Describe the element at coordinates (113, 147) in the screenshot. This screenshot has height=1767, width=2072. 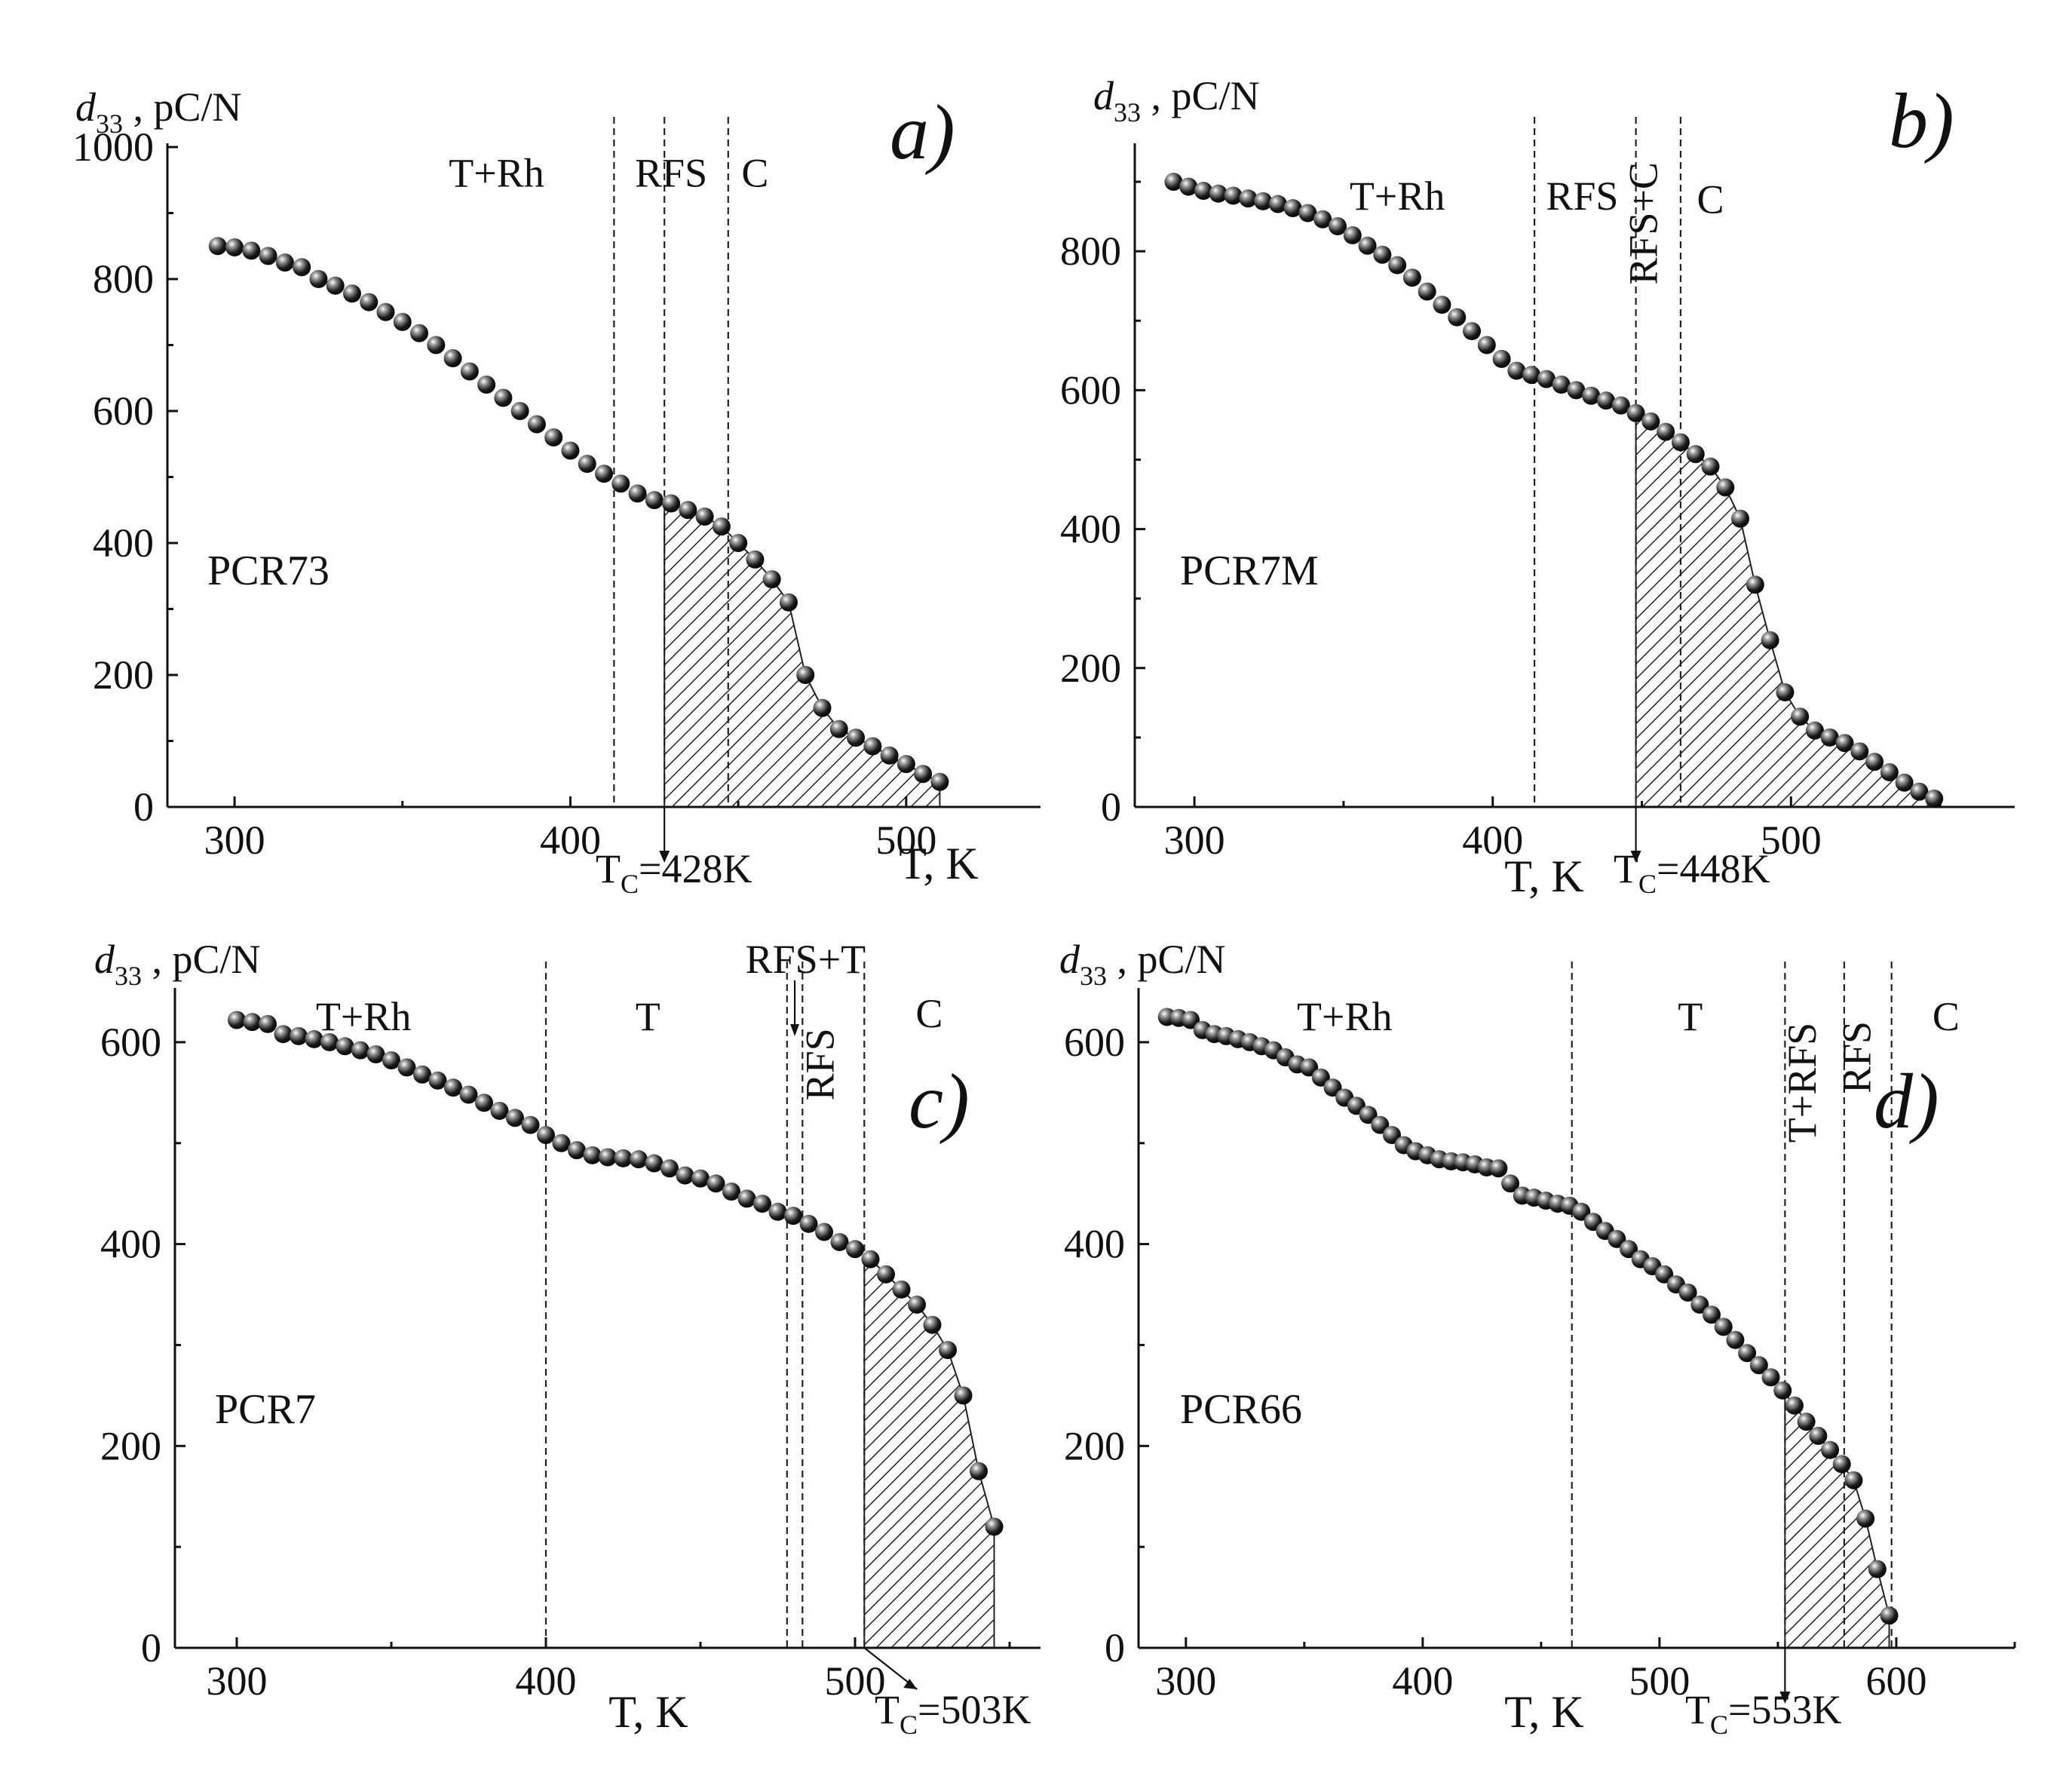
I see `y-tick-label: 1000` at that location.